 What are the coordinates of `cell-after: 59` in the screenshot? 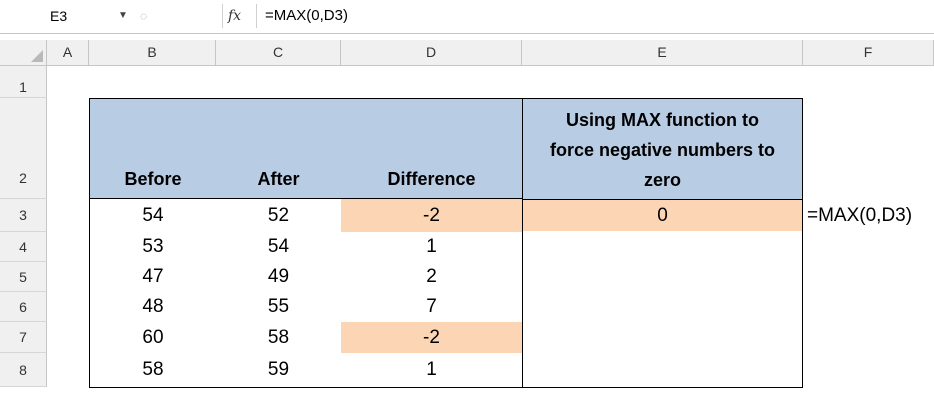 It's located at (278, 369).